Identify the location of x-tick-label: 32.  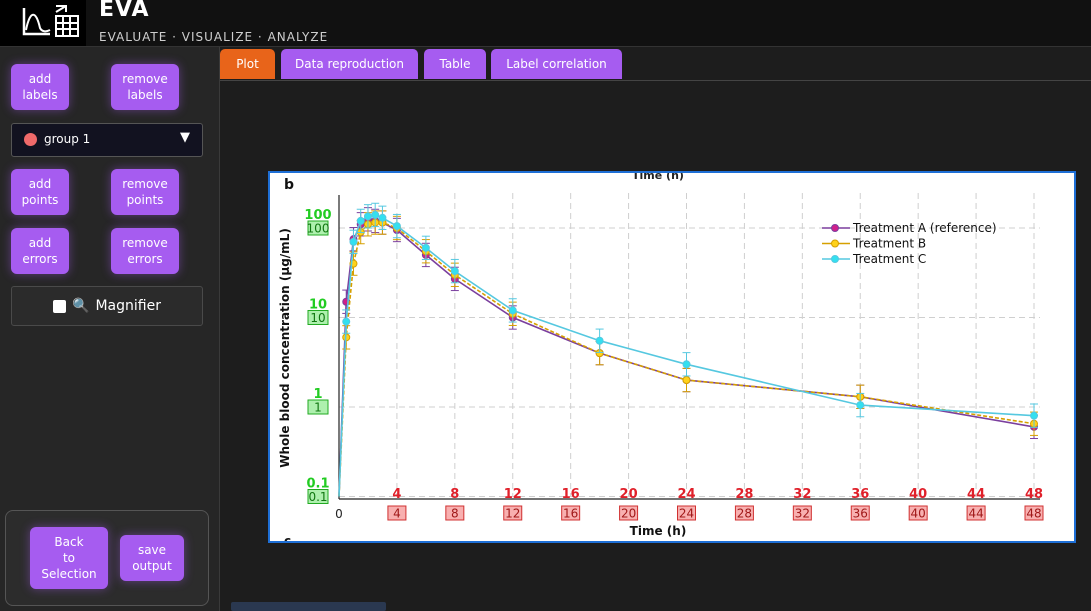
(802, 494).